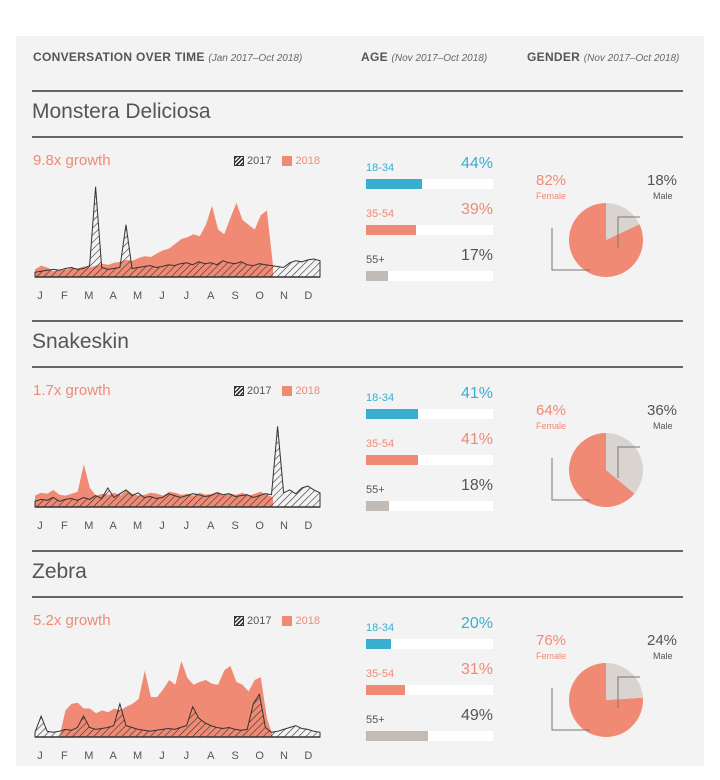  I want to click on female-percent: 82%, so click(551, 180).